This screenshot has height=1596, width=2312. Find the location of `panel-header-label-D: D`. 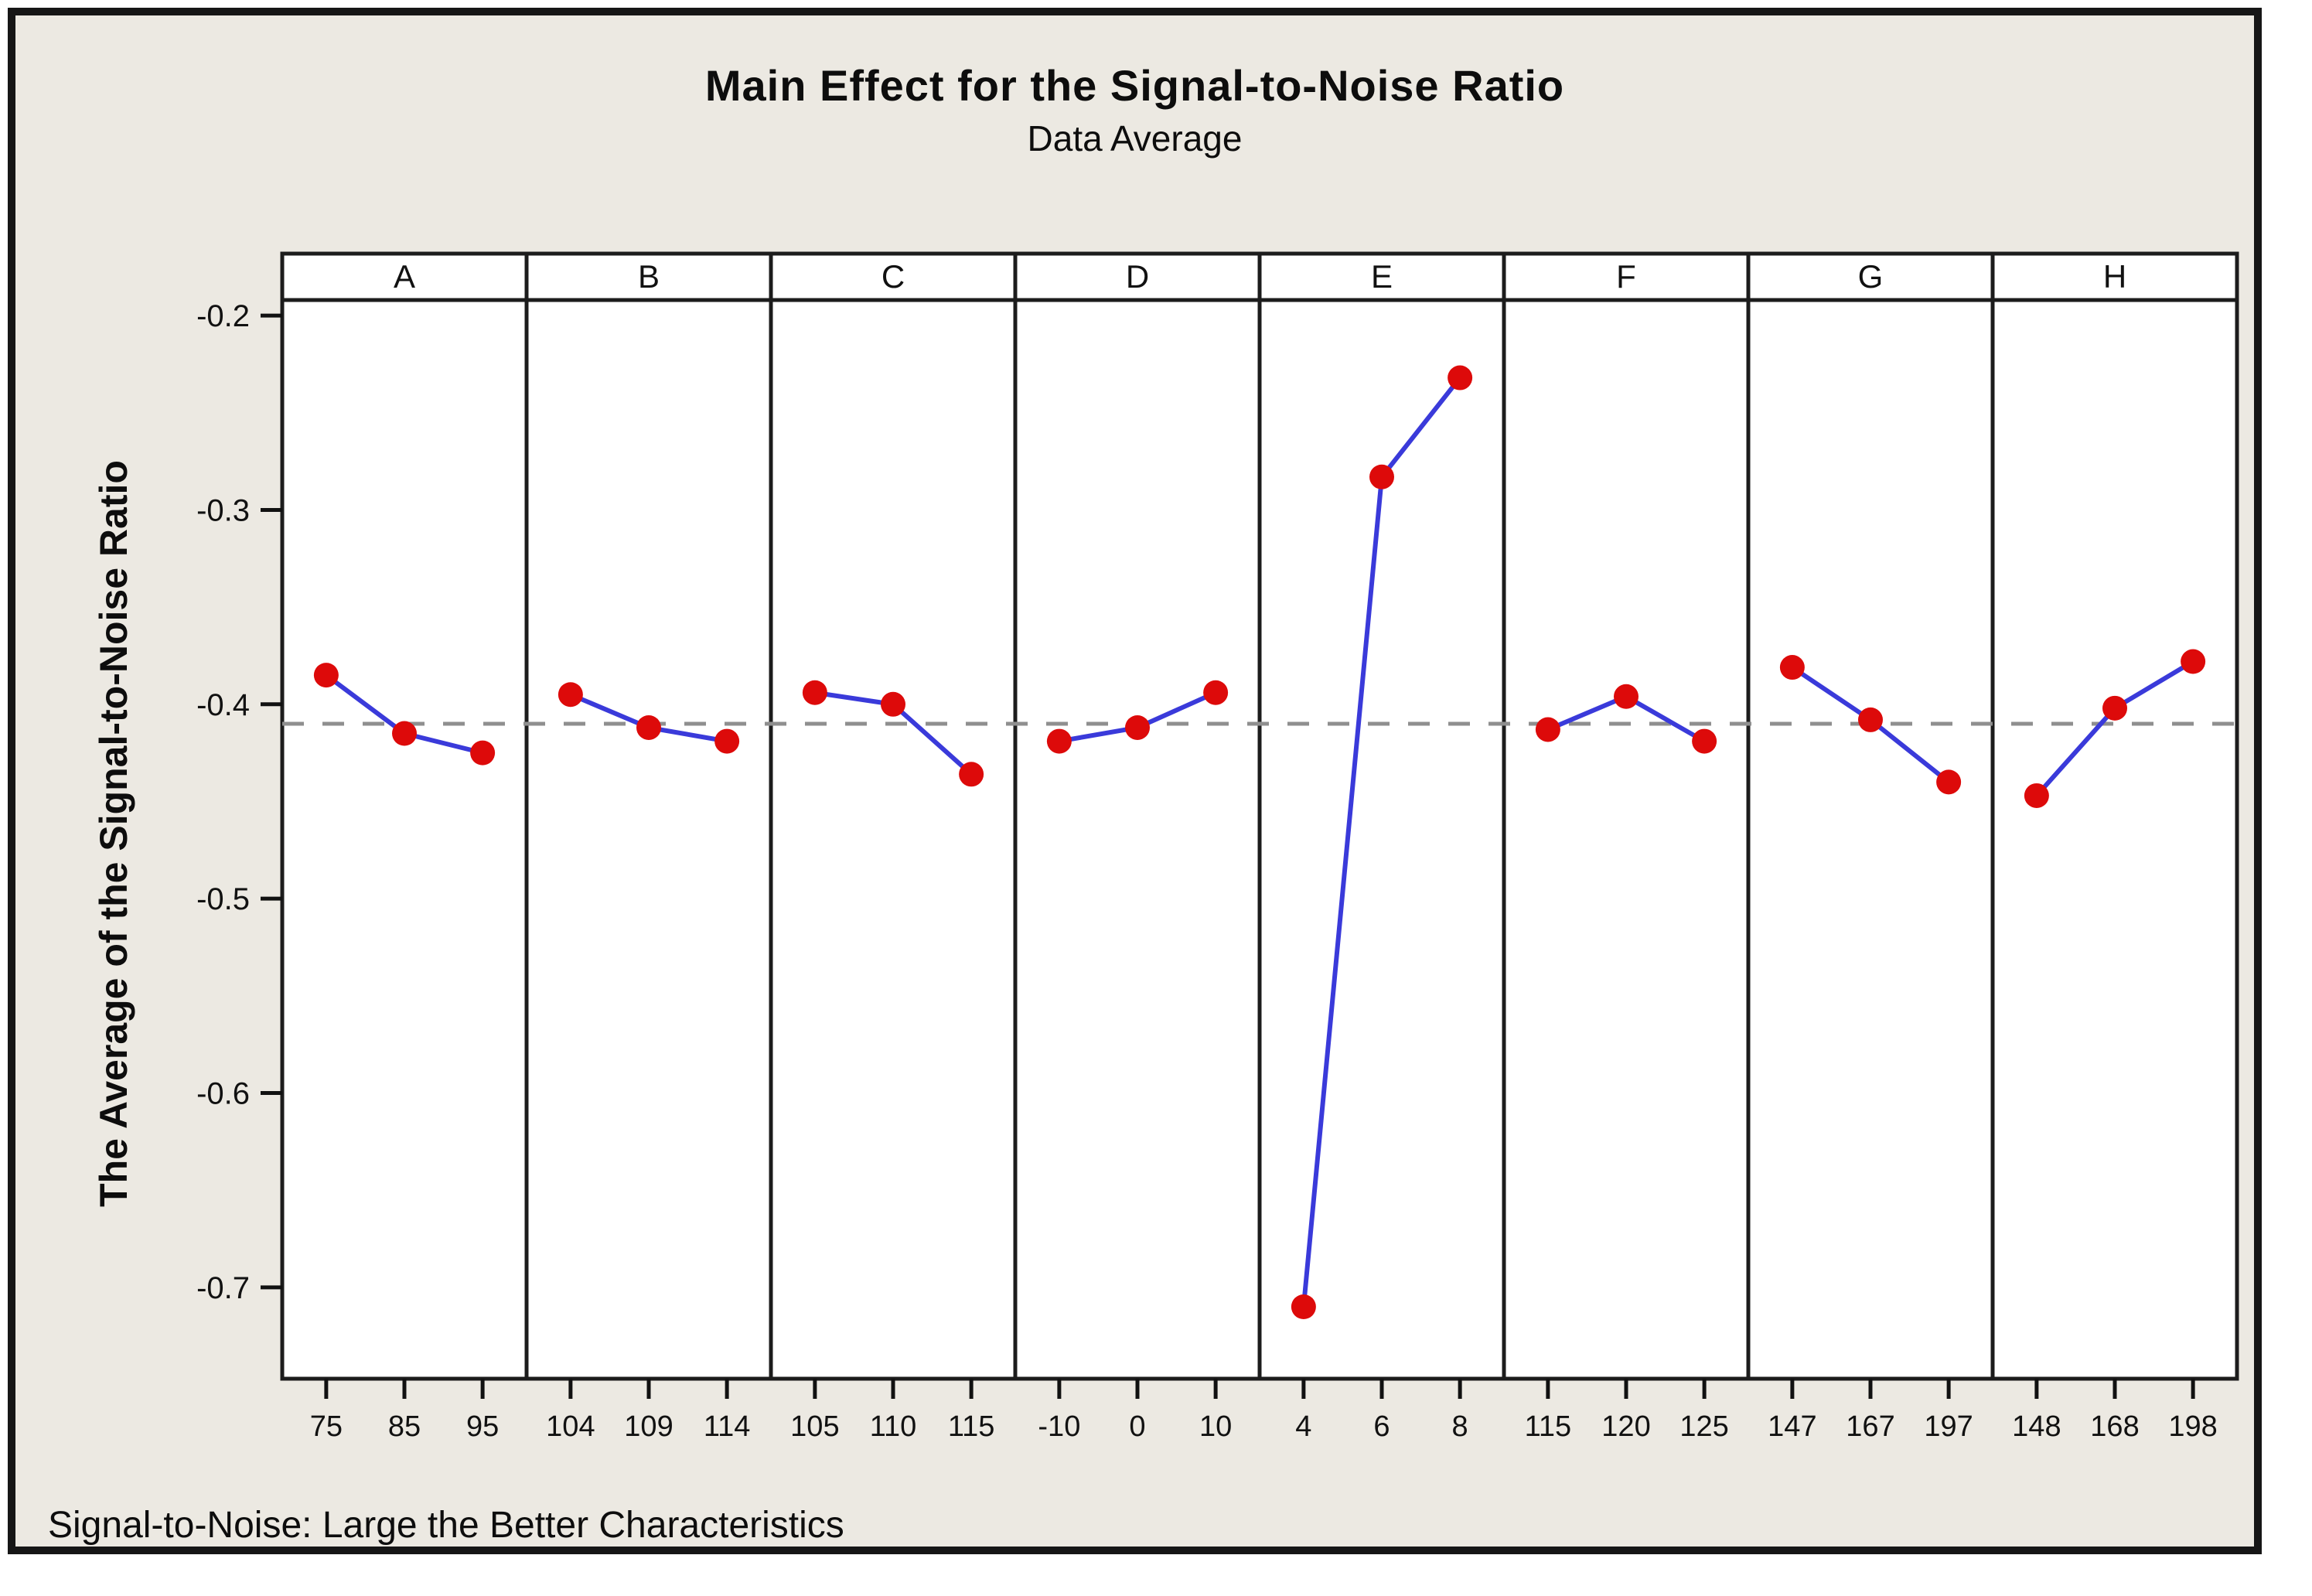

panel-header-label-D: D is located at coordinates (1137, 276).